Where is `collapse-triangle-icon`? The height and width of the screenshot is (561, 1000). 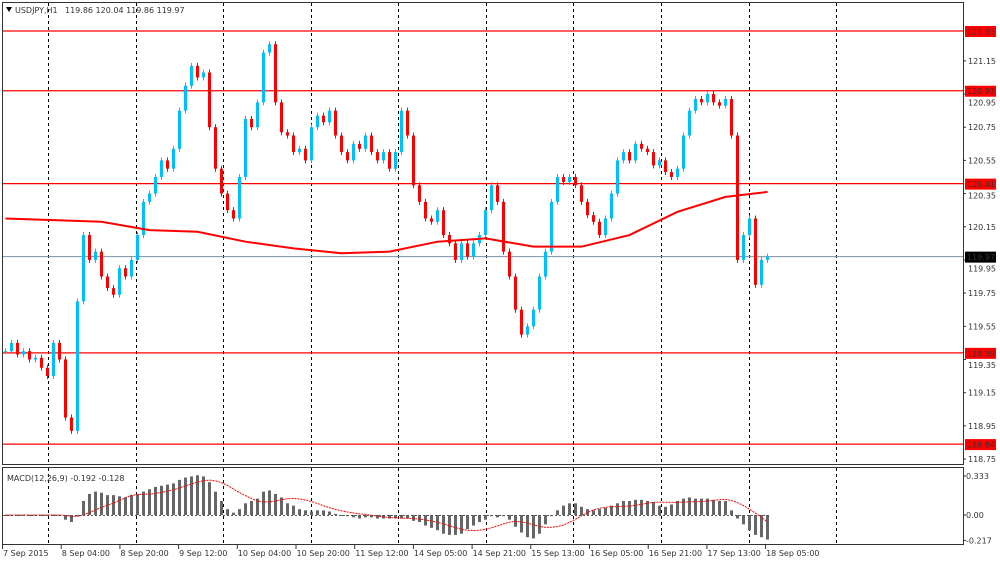
collapse-triangle-icon is located at coordinates (9, 9).